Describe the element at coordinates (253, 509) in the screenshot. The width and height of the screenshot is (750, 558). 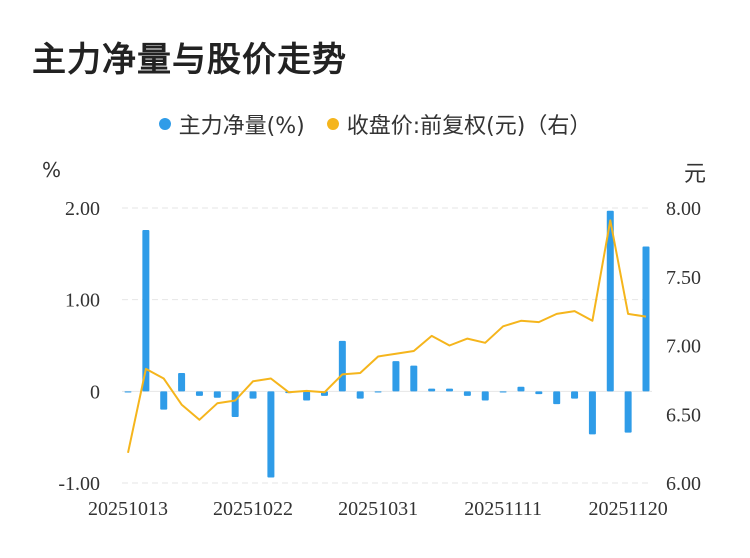
I see `x-tick-label: 20251022` at that location.